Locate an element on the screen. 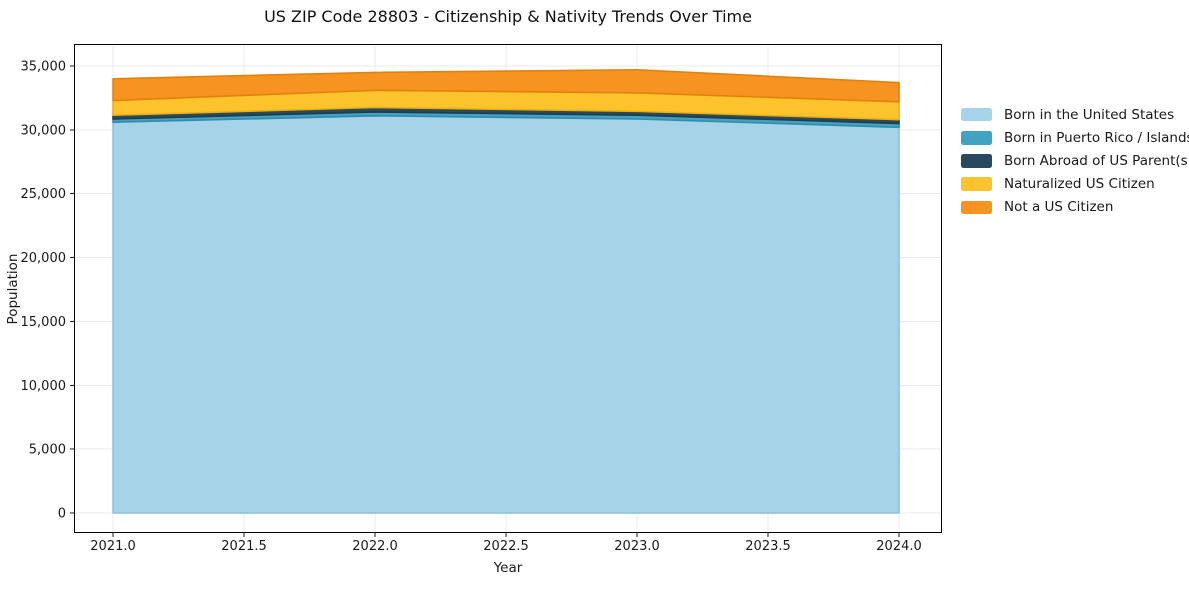  legend-item: Born Abroad of US Parent(s) is located at coordinates (1075, 160).